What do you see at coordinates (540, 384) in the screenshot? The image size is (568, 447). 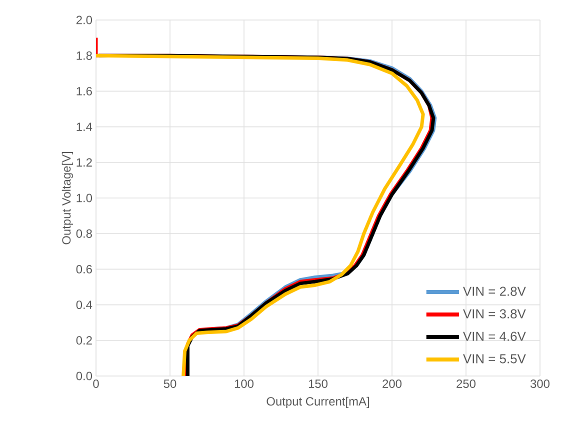 I see `x-tick-label: 300` at bounding box center [540, 384].